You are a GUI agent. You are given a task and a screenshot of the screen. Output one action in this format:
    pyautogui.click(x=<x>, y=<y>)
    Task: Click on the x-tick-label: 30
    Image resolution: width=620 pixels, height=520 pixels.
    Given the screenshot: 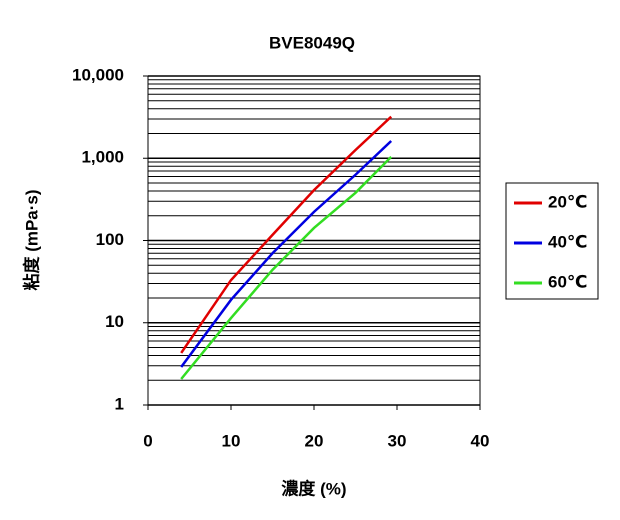 What is the action you would take?
    pyautogui.click(x=397, y=440)
    